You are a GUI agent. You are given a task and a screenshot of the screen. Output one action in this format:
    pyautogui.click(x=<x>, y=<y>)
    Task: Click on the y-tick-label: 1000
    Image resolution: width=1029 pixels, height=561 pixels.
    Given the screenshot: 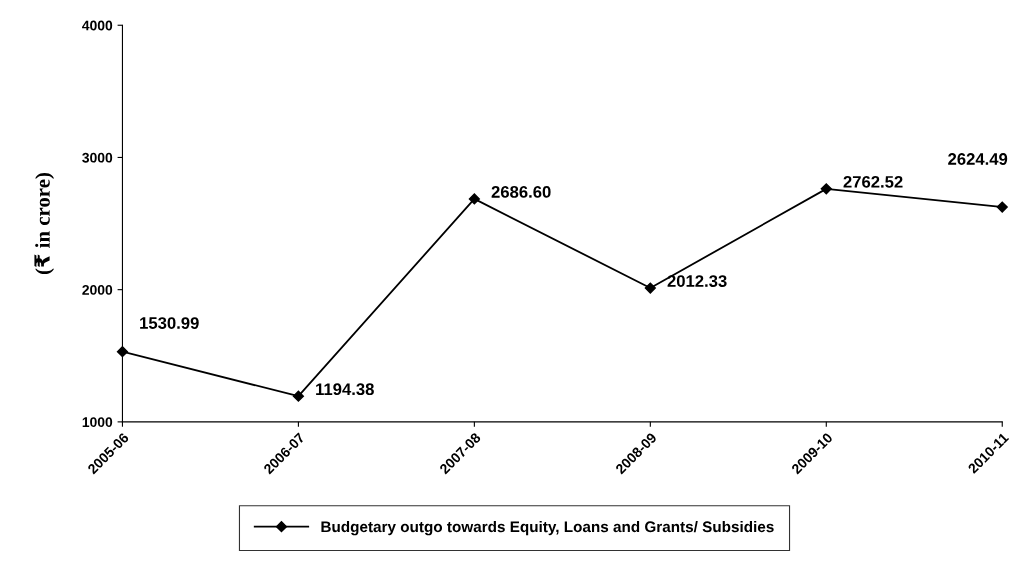 What is the action you would take?
    pyautogui.click(x=97, y=422)
    